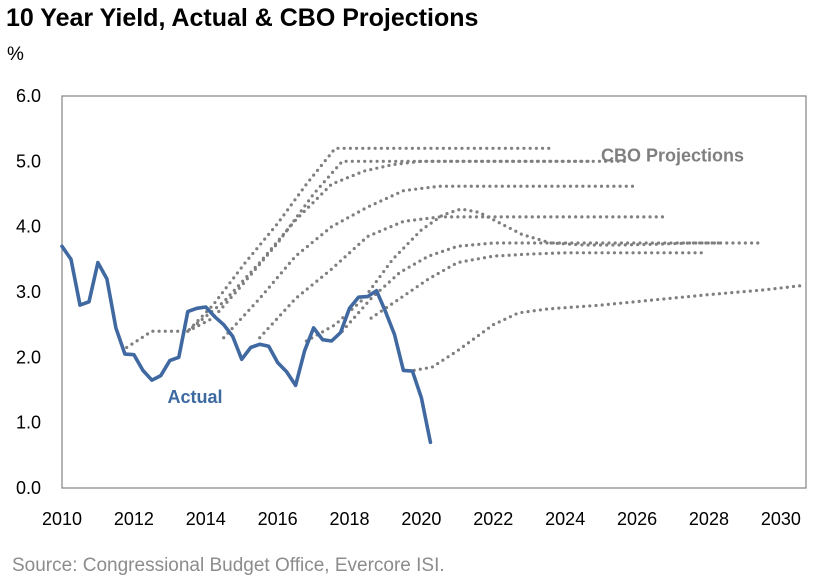 The height and width of the screenshot is (588, 829). Describe the element at coordinates (28, 488) in the screenshot. I see `y-tick-label: 0.0` at that location.